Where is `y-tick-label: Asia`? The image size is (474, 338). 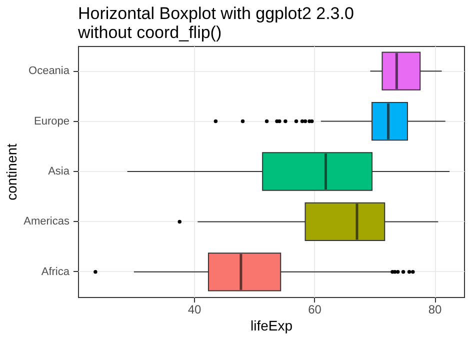
y-tick-label: Asia is located at coordinates (59, 172).